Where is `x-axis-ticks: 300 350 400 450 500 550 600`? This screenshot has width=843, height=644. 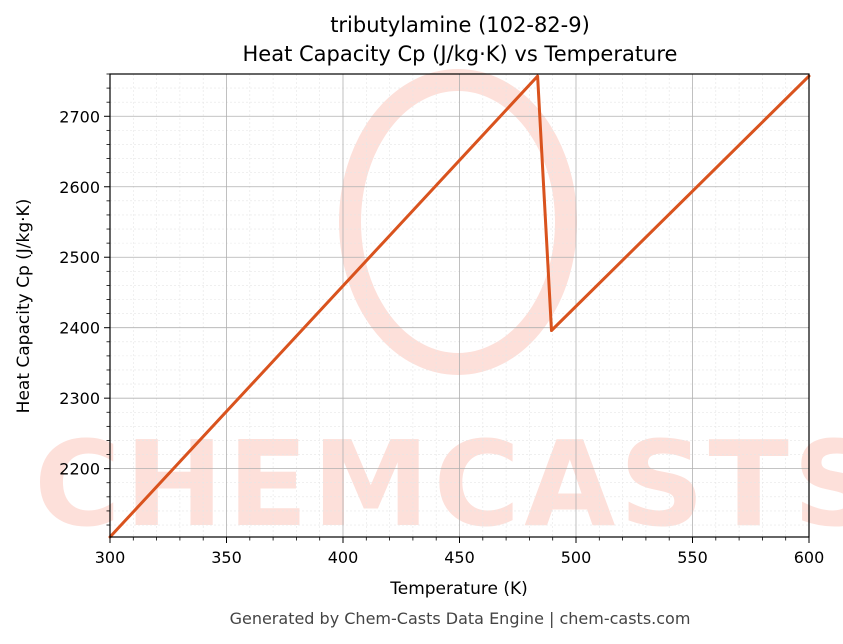
x-axis-ticks: 300 350 400 450 500 550 600 is located at coordinates (460, 552).